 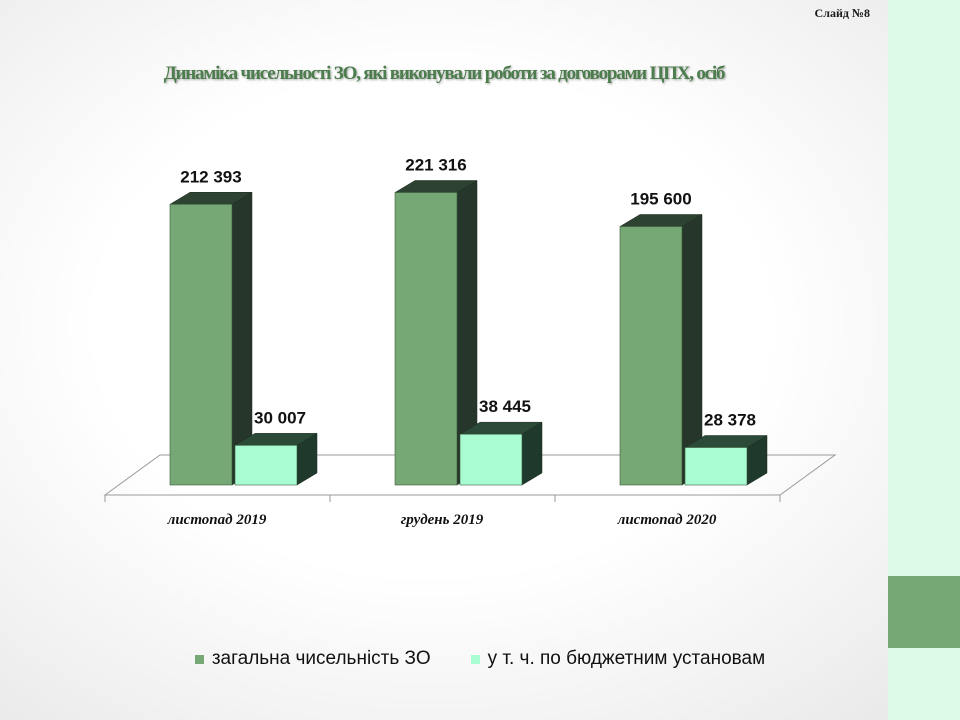 I want to click on value-label-budget: 30 007, so click(x=280, y=417).